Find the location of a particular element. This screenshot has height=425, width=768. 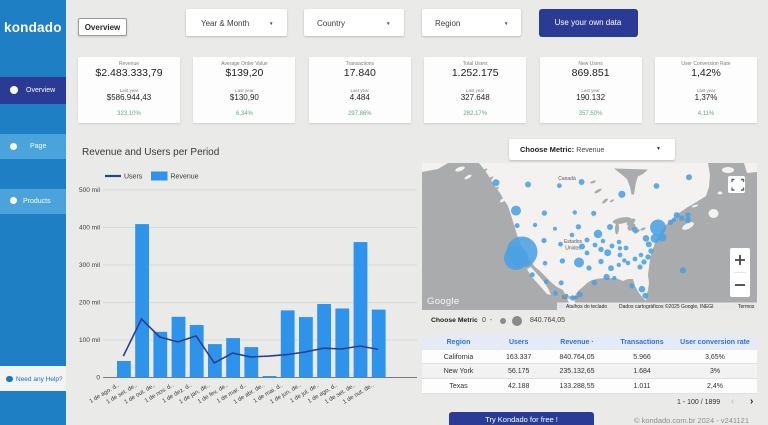

svg-text: 400 mil is located at coordinates (90, 228).